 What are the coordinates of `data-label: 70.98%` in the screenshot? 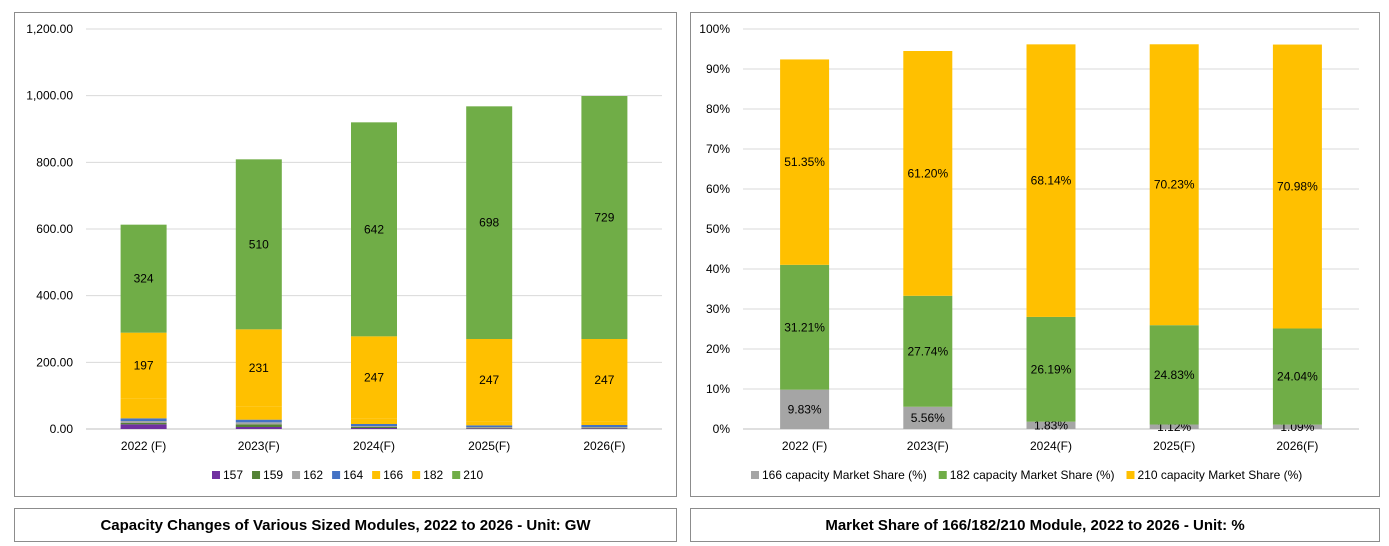 It's located at (1297, 187).